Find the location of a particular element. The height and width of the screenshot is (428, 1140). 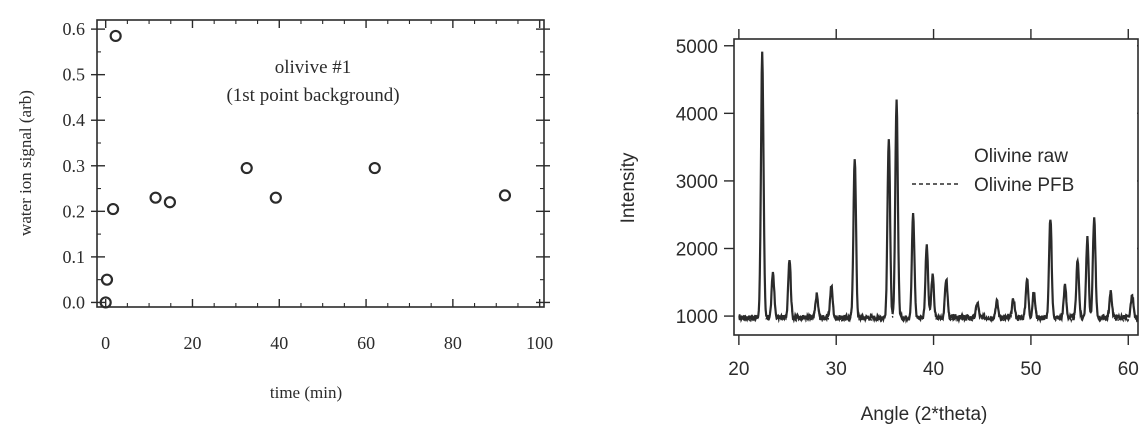

y-tick-label-left: 0.6 is located at coordinates (74, 29).